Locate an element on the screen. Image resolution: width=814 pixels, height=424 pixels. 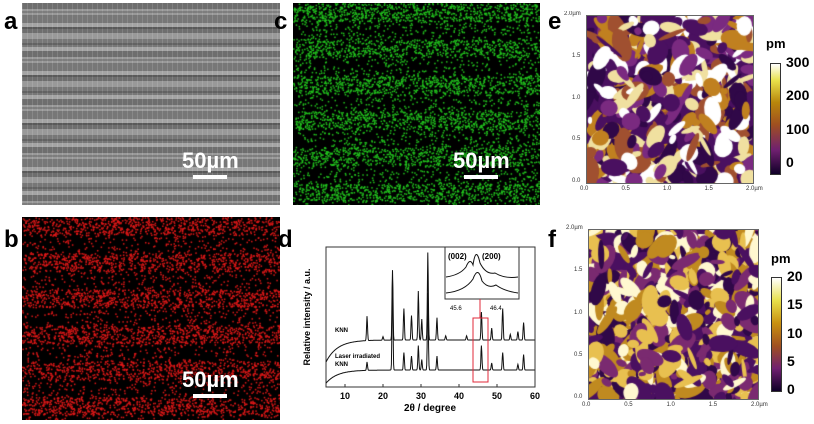
x-tick-label: 10 is located at coordinates (345, 396).